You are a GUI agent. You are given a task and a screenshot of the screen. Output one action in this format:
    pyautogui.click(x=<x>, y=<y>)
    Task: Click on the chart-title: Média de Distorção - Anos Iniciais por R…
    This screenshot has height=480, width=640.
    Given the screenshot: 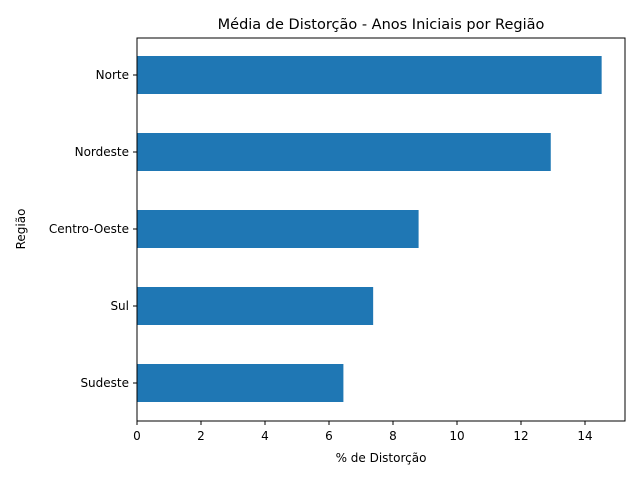 What is the action you would take?
    pyautogui.click(x=381, y=25)
    